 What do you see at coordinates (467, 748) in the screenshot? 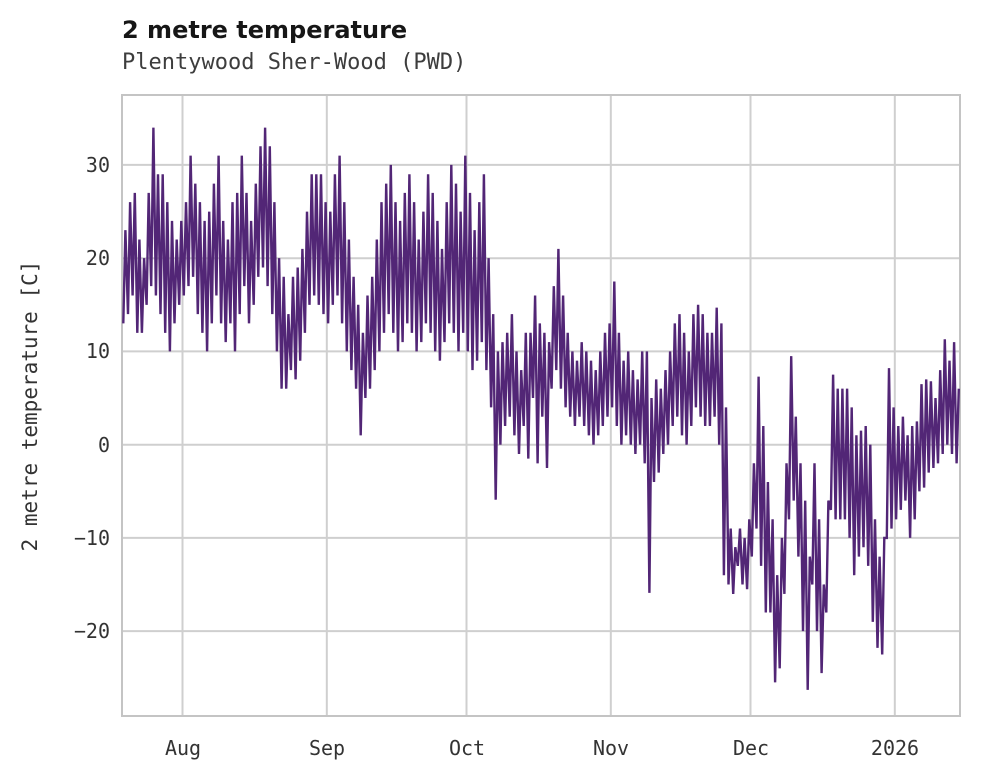
I see `x-tick-label: Oct` at bounding box center [467, 748].